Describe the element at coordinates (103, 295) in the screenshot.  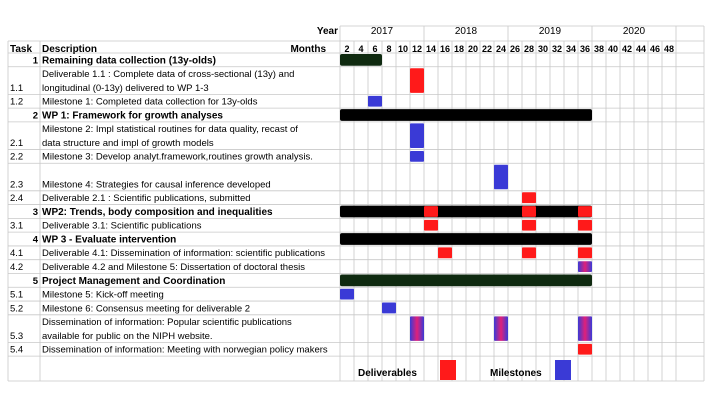
I see `task-description-5-1: Milestone 5: Kick-off meeting` at that location.